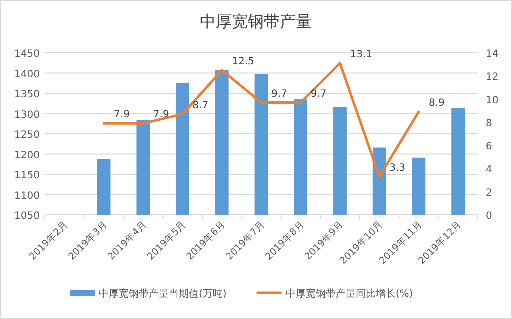 The height and width of the screenshot is (319, 512). Describe the element at coordinates (27, 196) in the screenshot. I see `y-tick-label: 1100` at that location.